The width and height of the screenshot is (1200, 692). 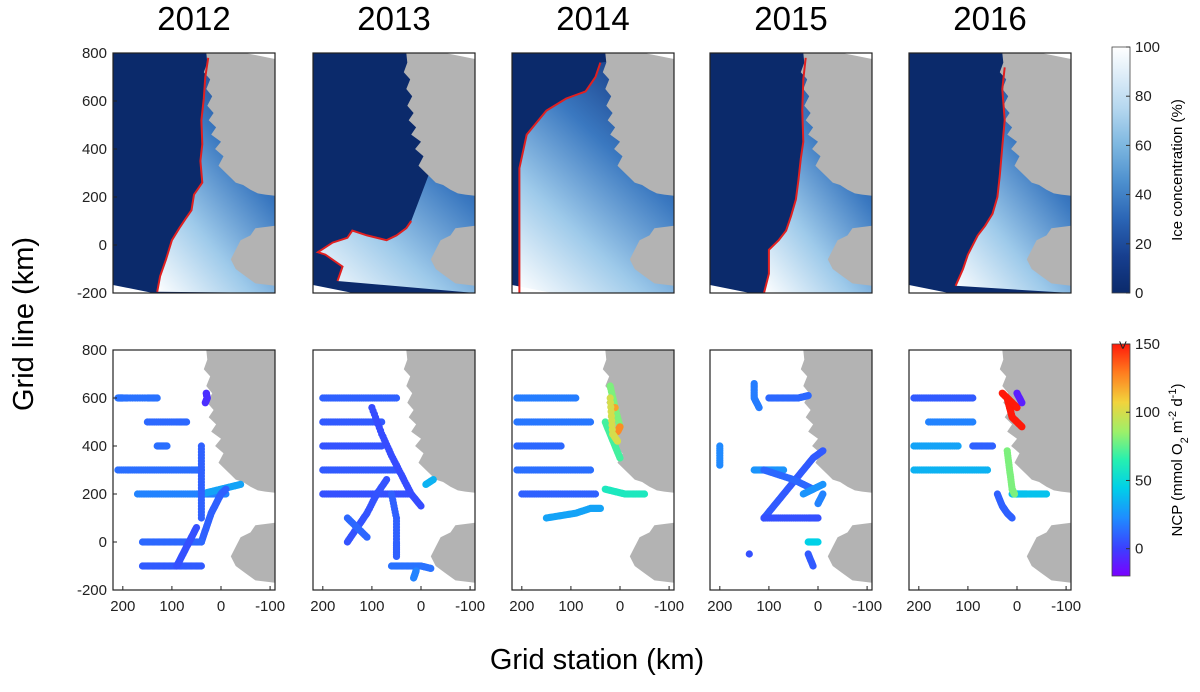 I want to click on colorbar-tick-label: 50, so click(x=1143, y=480).